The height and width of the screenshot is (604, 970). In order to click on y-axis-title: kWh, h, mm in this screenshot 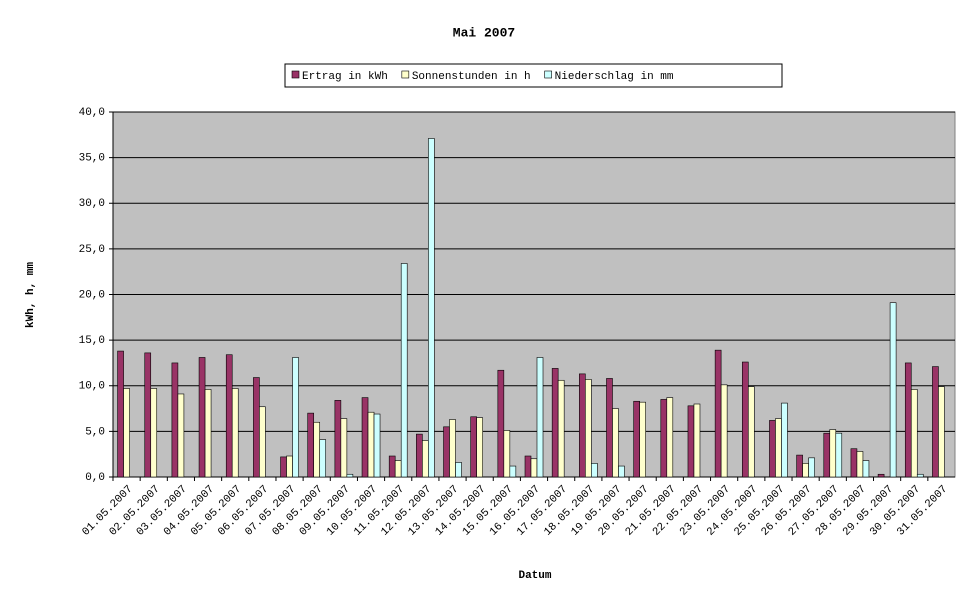, I will do `click(31, 295)`.